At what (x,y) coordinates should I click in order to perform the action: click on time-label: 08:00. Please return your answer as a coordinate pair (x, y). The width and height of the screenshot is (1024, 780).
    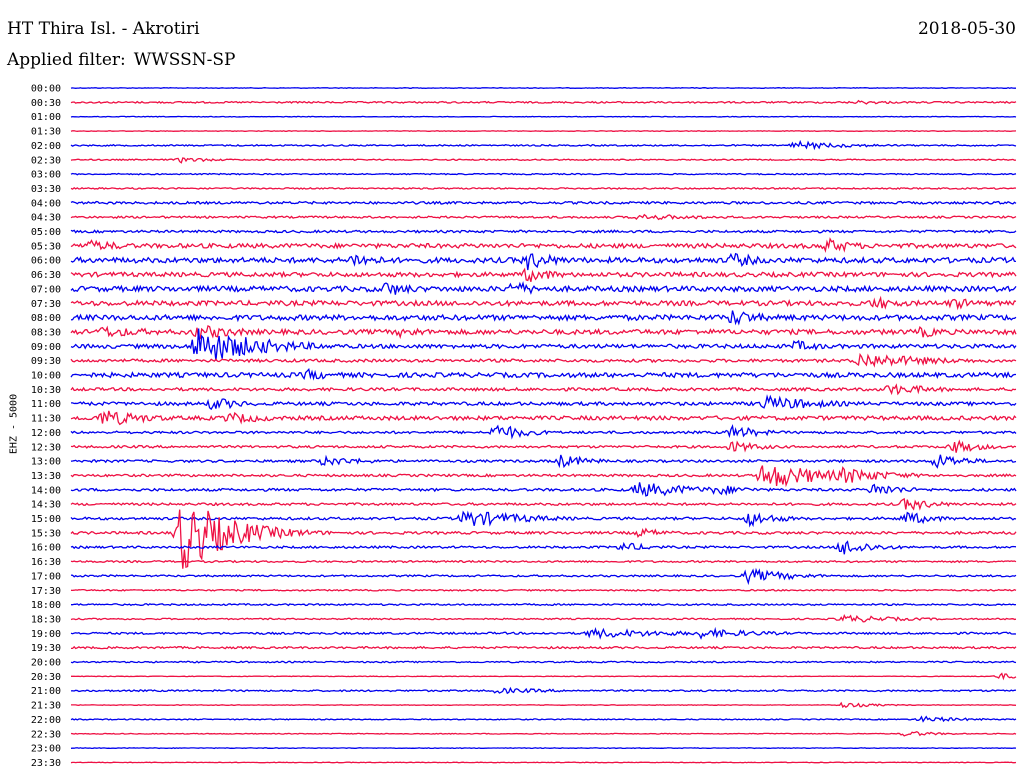
    Looking at the image, I should click on (46, 318).